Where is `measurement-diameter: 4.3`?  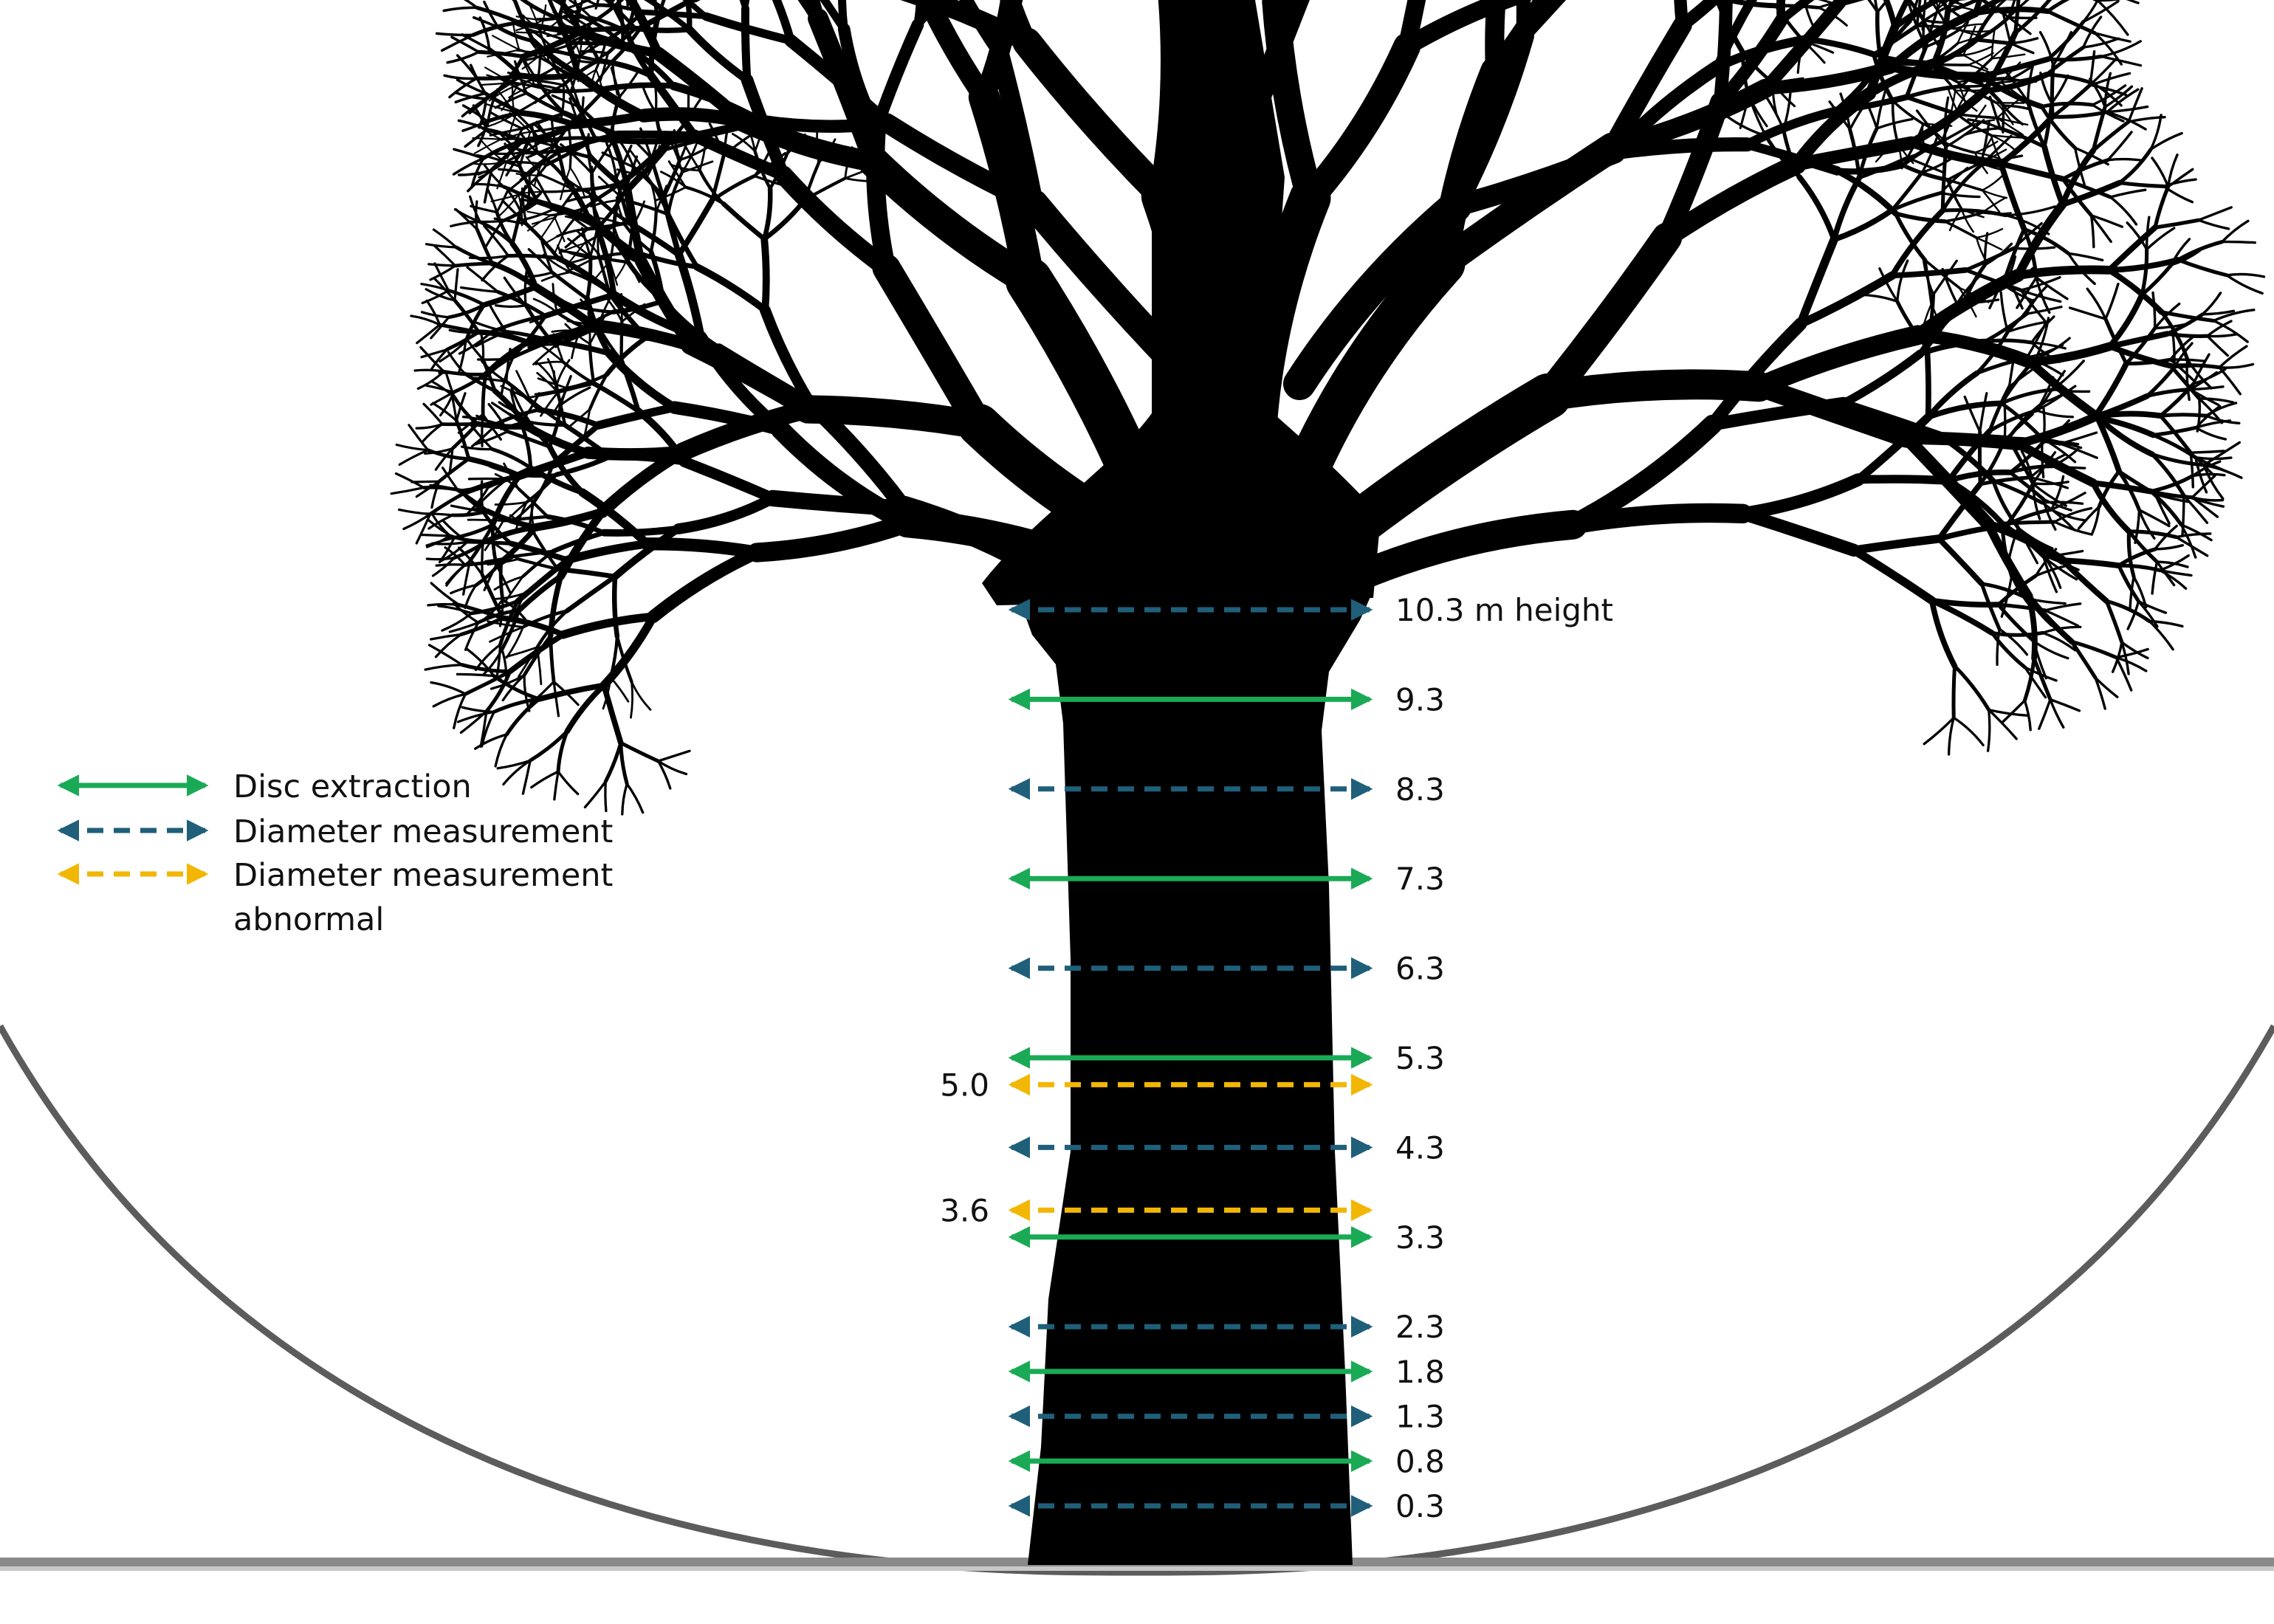
measurement-diameter: 4.3 is located at coordinates (1226, 1147).